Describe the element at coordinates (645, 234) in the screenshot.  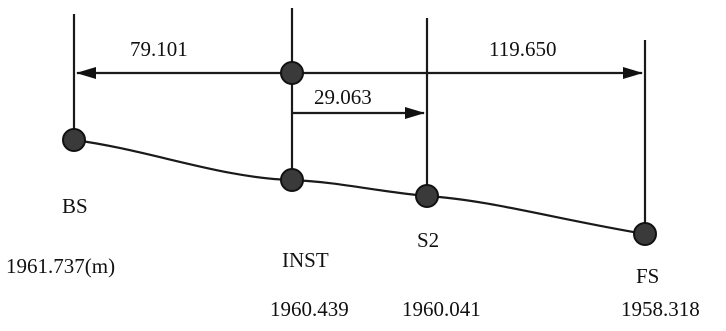
I see `fs-node` at that location.